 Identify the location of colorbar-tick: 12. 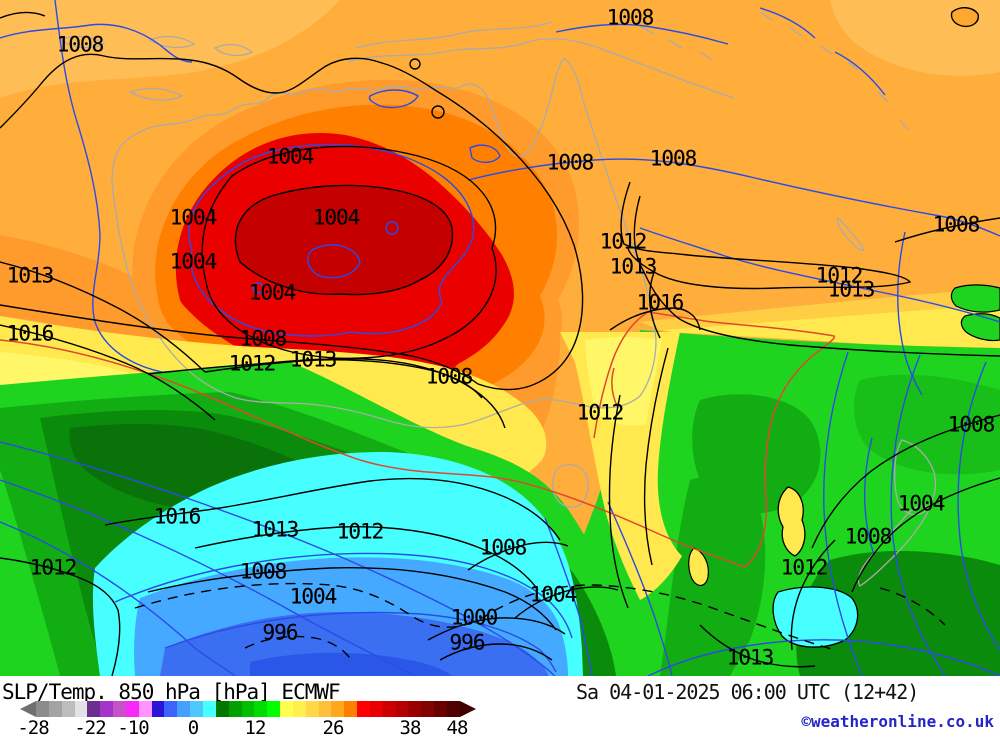
(255, 728).